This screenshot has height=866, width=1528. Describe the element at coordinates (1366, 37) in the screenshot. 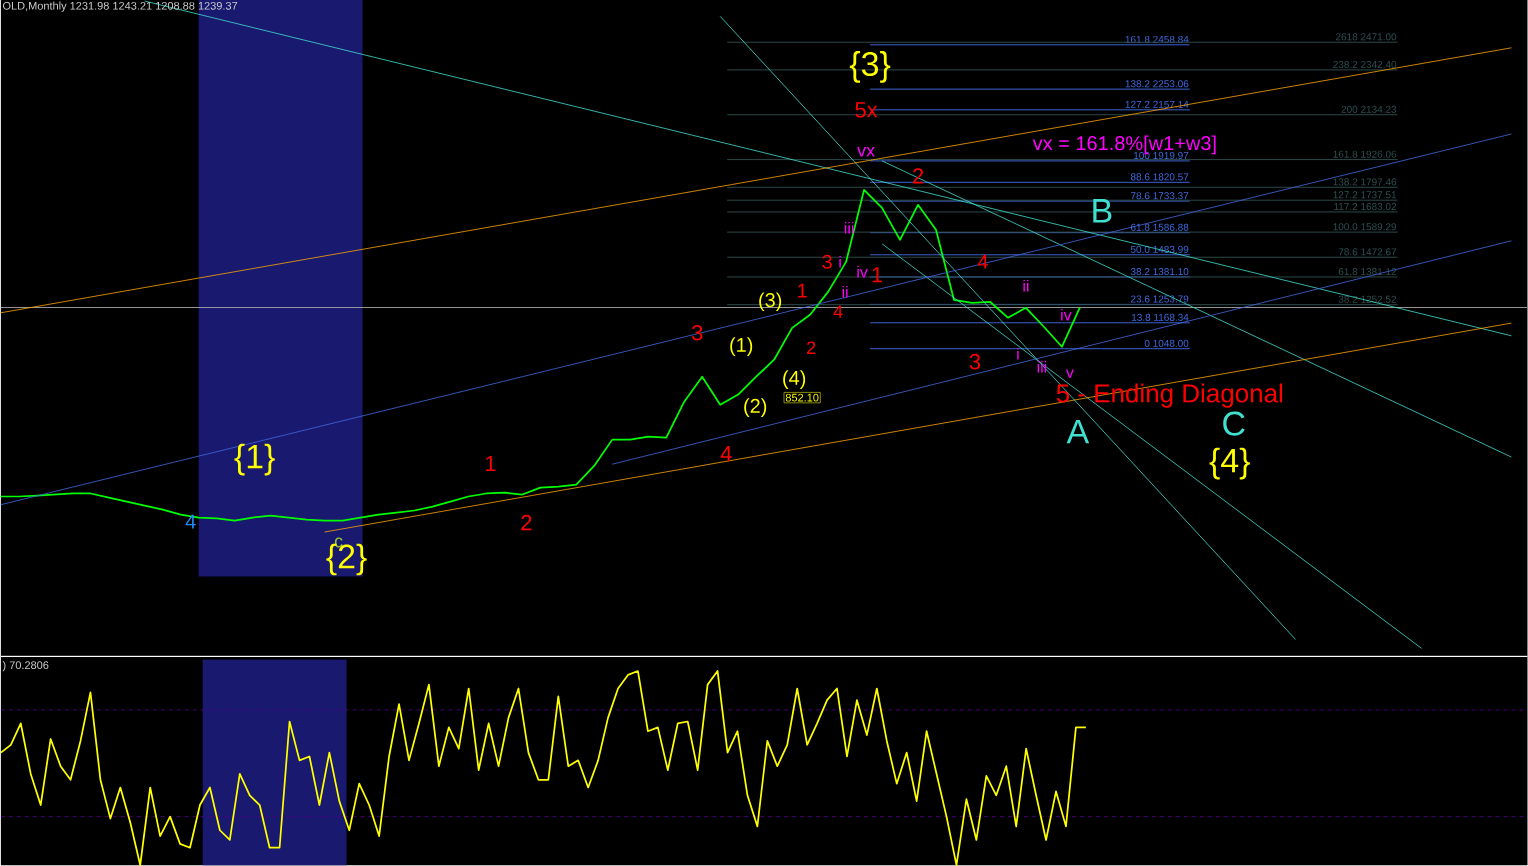

I see `ref-line-label: 2618 2471.00` at that location.